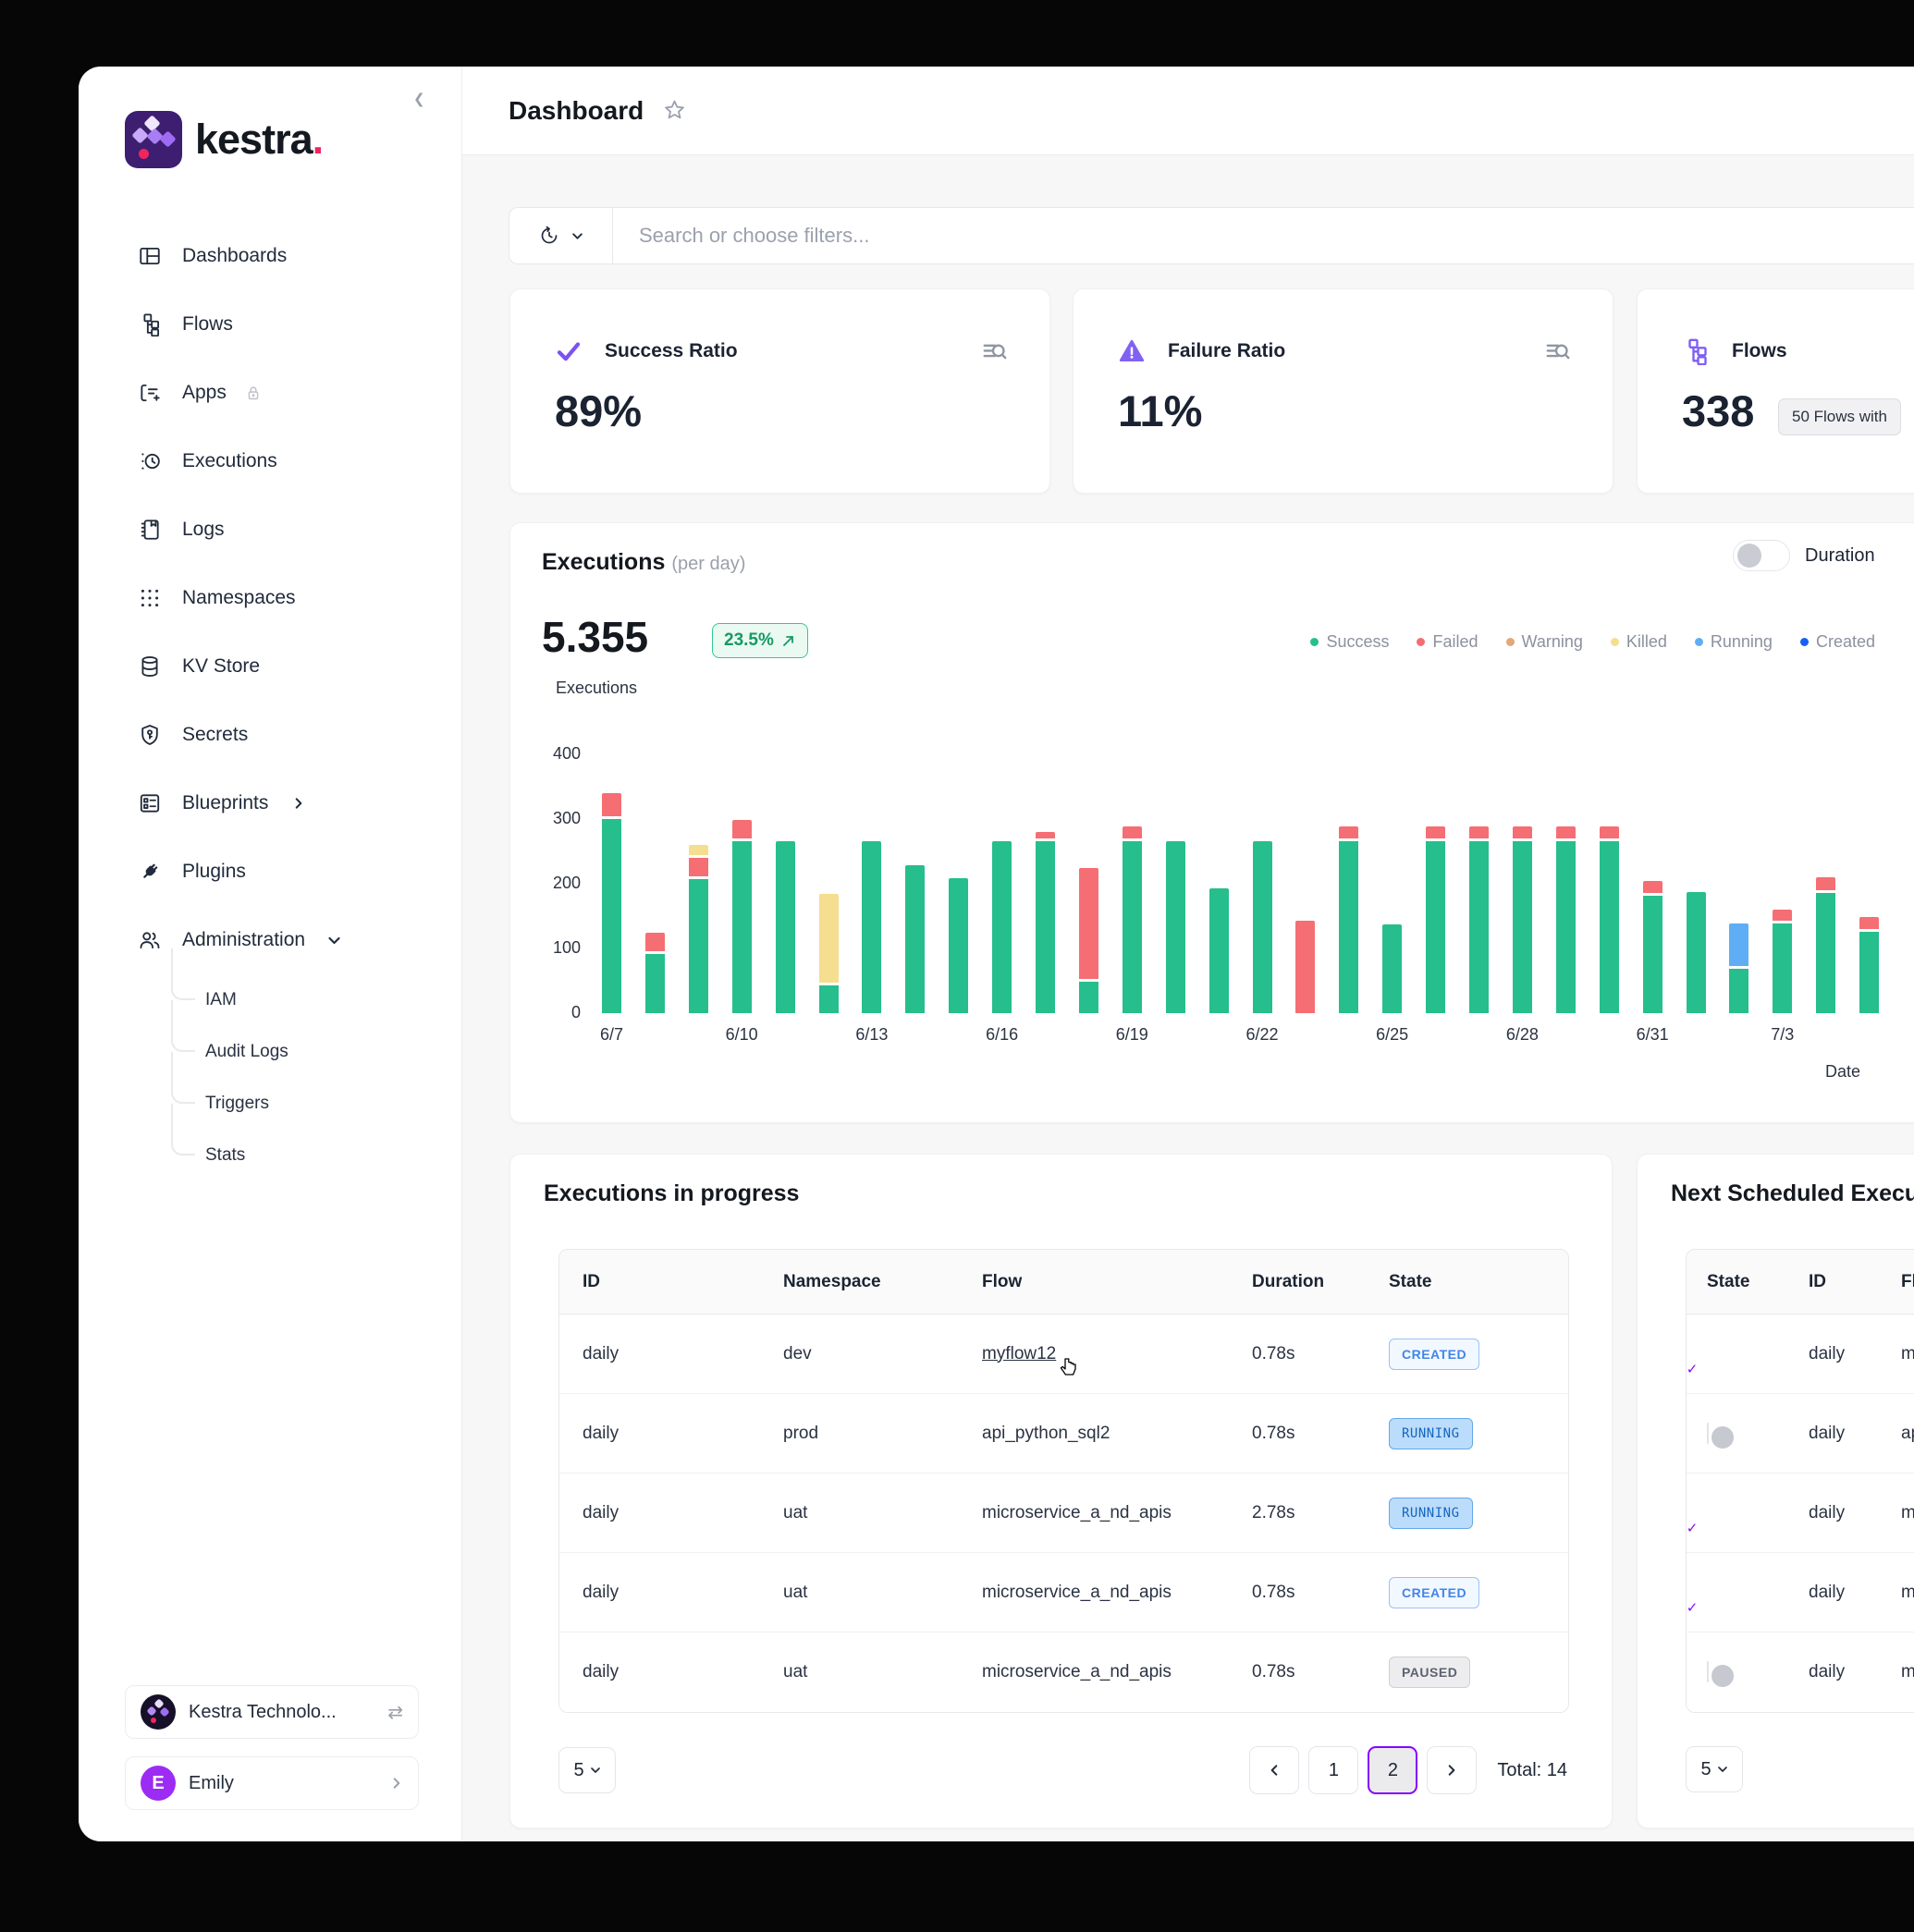 This screenshot has width=1914, height=1932. What do you see at coordinates (229, 460) in the screenshot?
I see `sidebar-item-label: Executions` at bounding box center [229, 460].